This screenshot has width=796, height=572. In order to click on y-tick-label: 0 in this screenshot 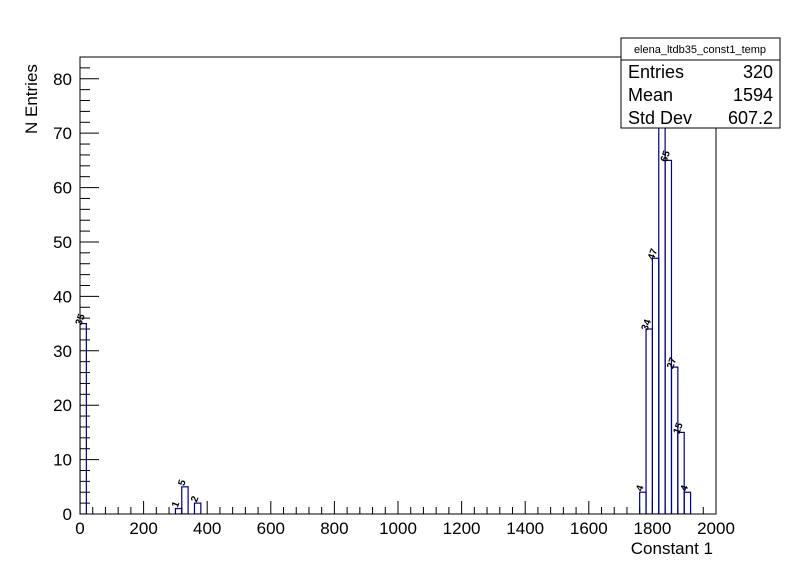, I will do `click(67, 514)`.